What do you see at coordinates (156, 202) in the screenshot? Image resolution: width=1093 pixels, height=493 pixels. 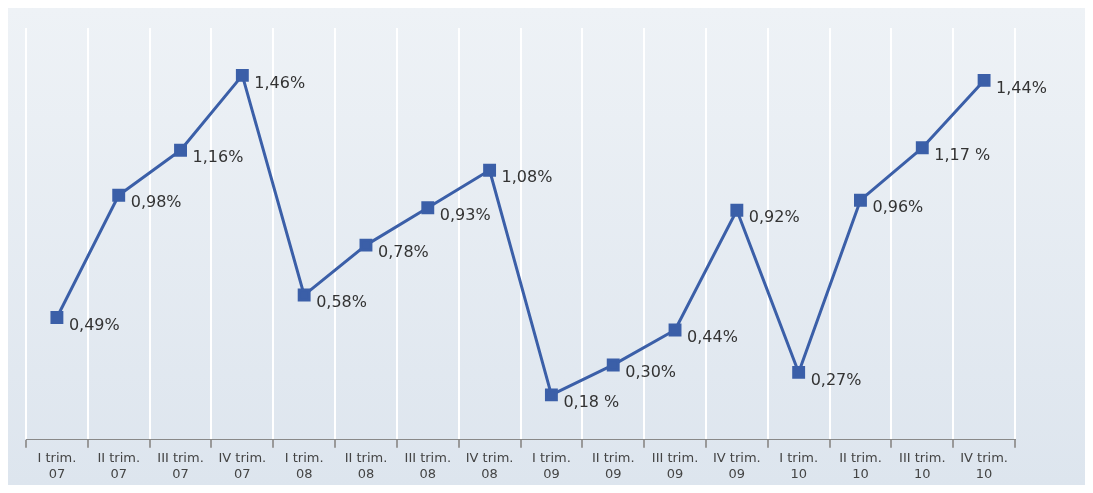 I see `data-label: 0,98%` at bounding box center [156, 202].